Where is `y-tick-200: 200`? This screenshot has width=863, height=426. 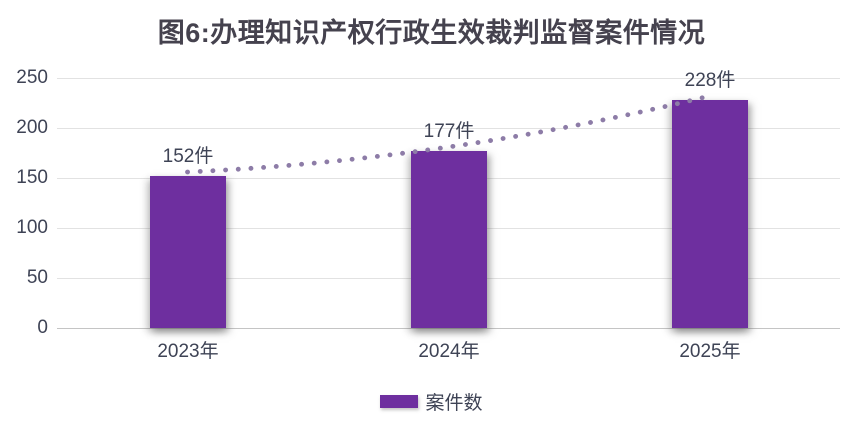
y-tick-200: 200 is located at coordinates (32, 127).